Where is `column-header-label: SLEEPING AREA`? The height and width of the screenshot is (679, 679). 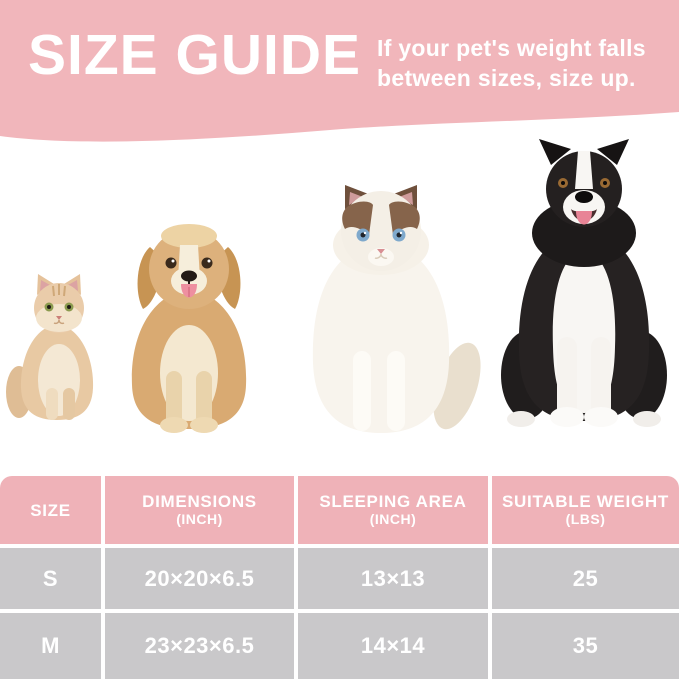 column-header-label: SLEEPING AREA is located at coordinates (393, 501).